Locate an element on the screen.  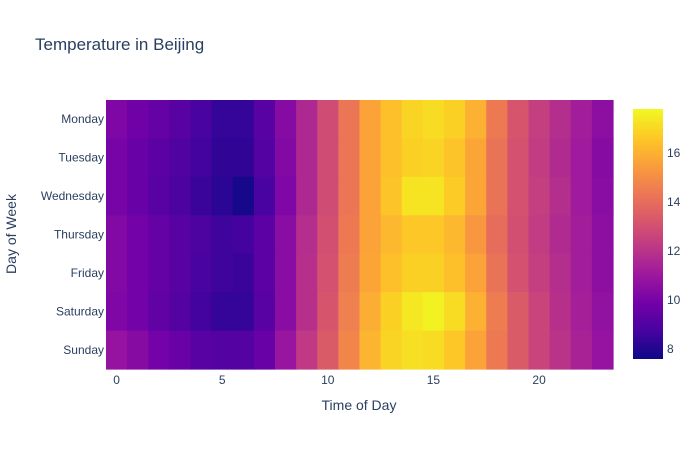
x-tick-label: 5 is located at coordinates (222, 380).